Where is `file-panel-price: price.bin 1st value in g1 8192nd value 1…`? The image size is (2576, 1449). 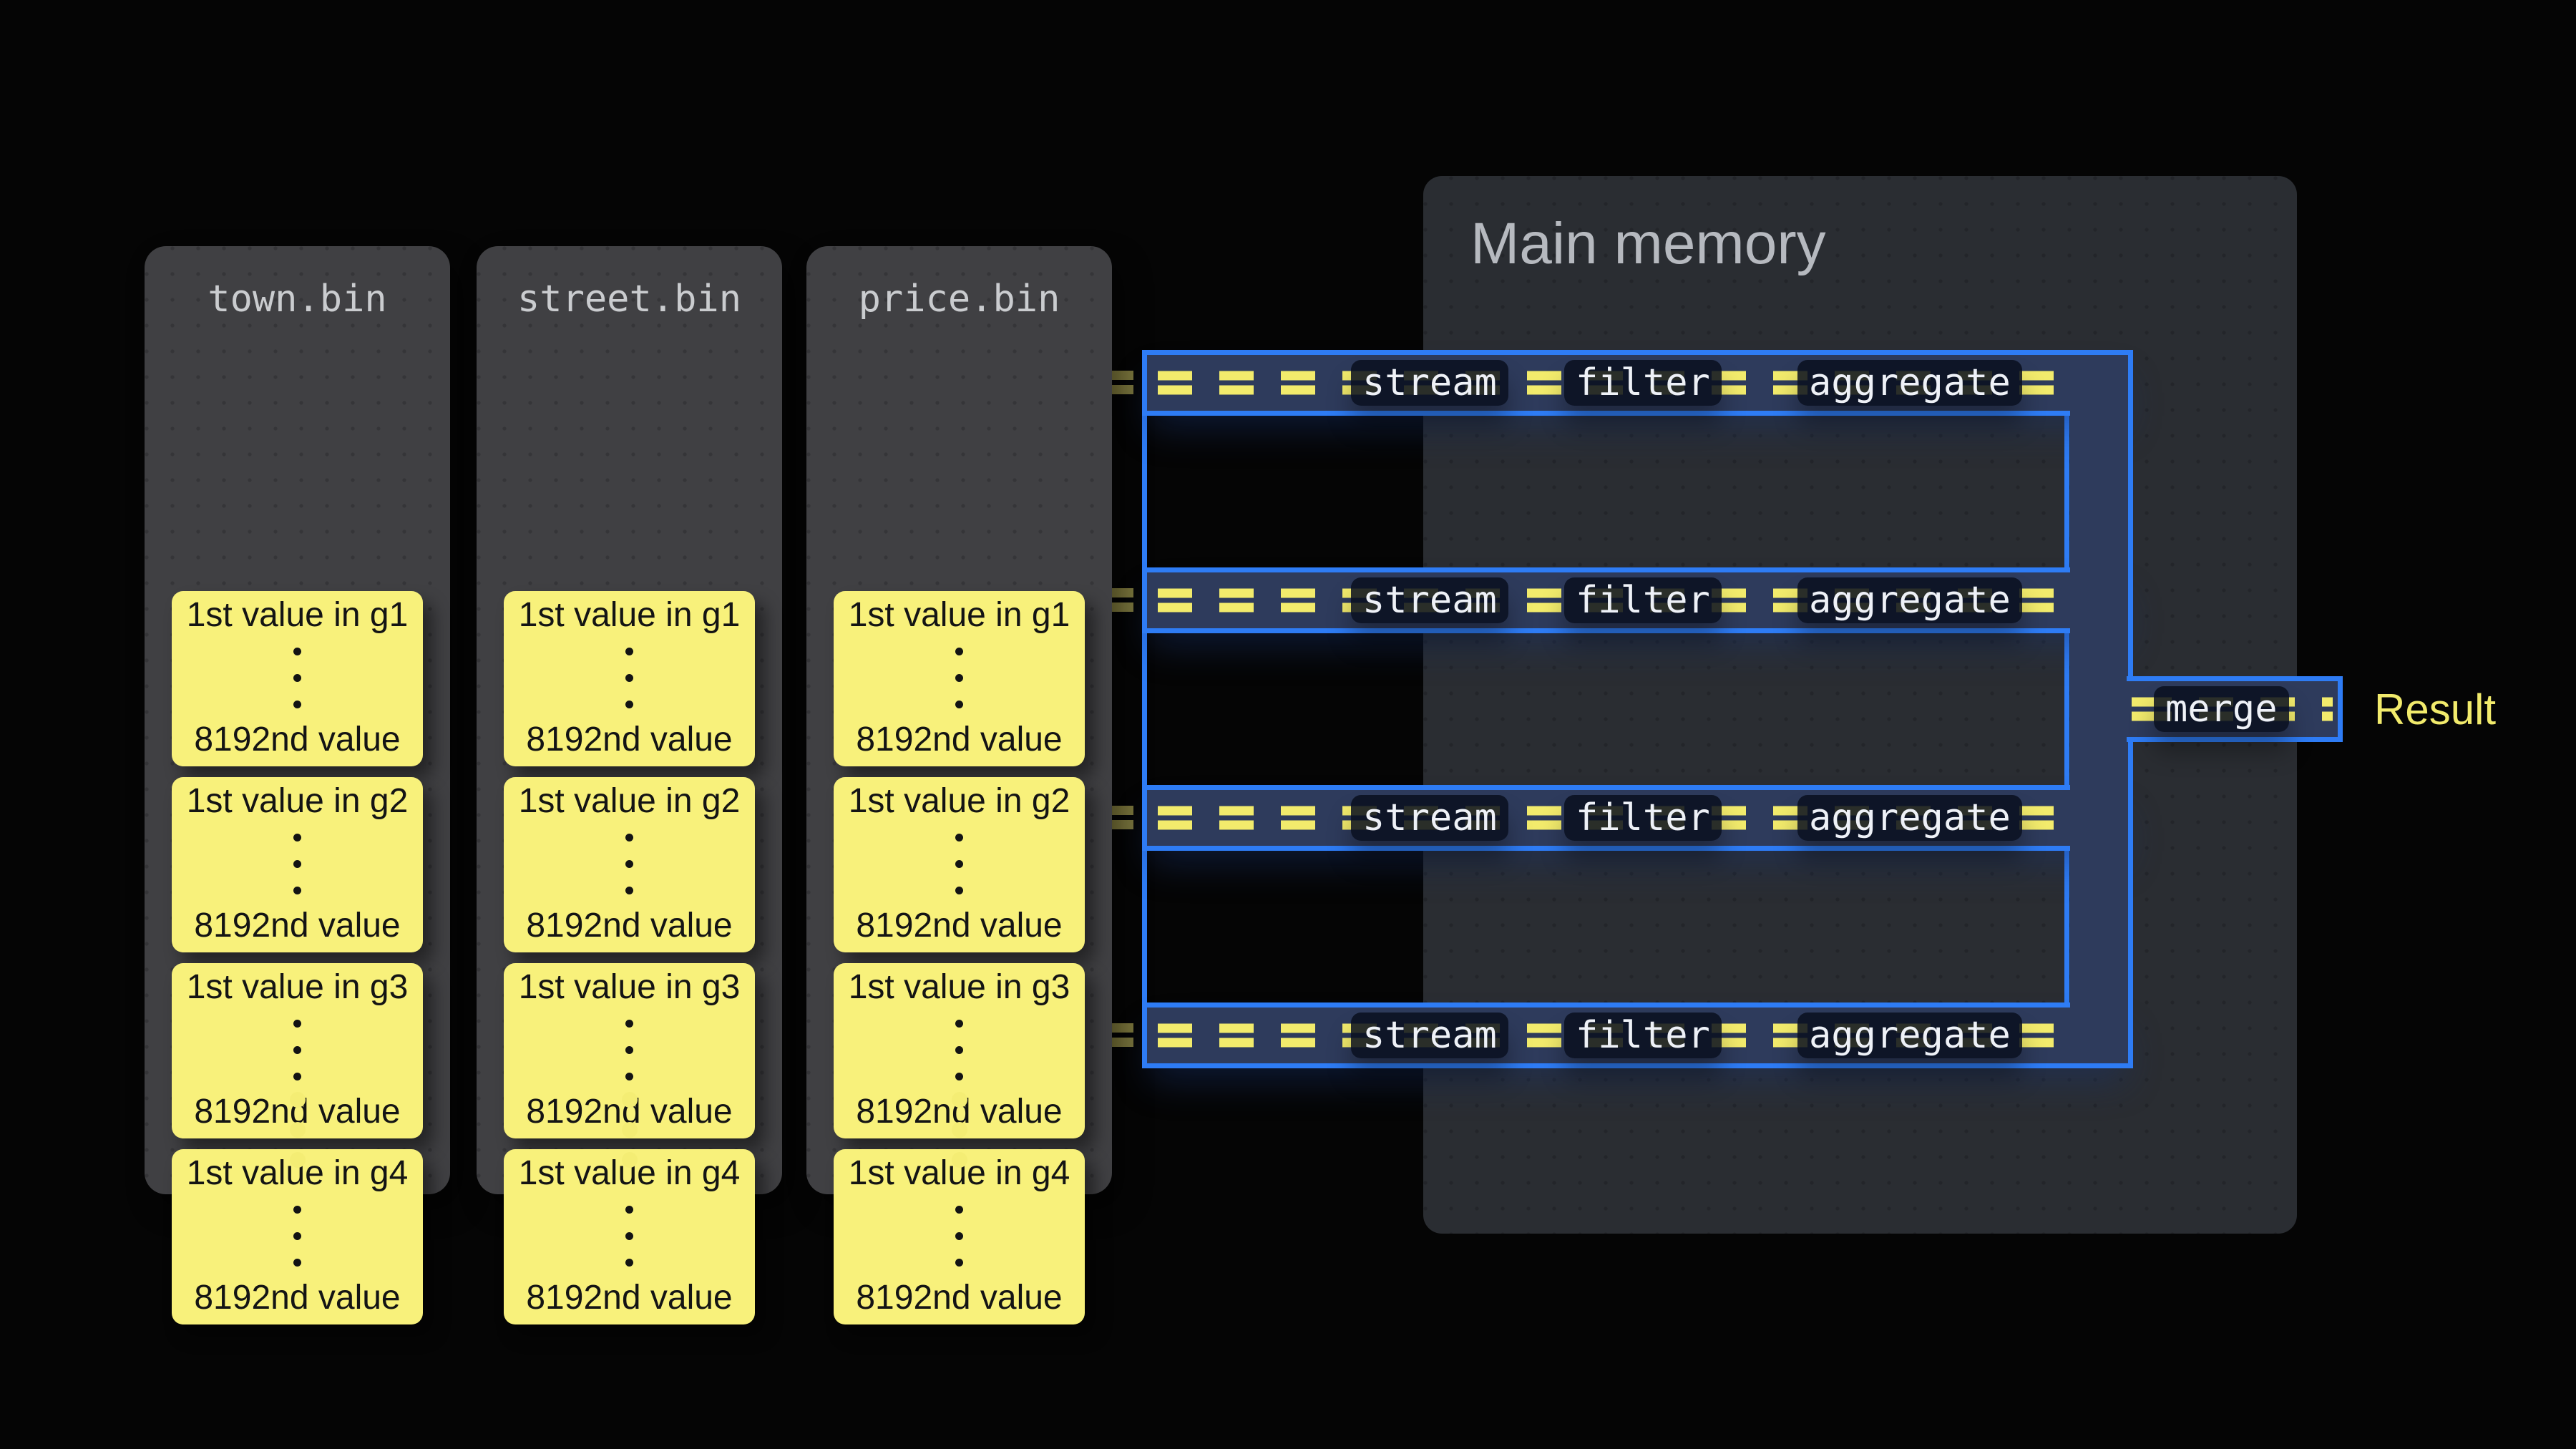
file-panel-price: price.bin 1st value in g1 8192nd value 1… is located at coordinates (959, 785).